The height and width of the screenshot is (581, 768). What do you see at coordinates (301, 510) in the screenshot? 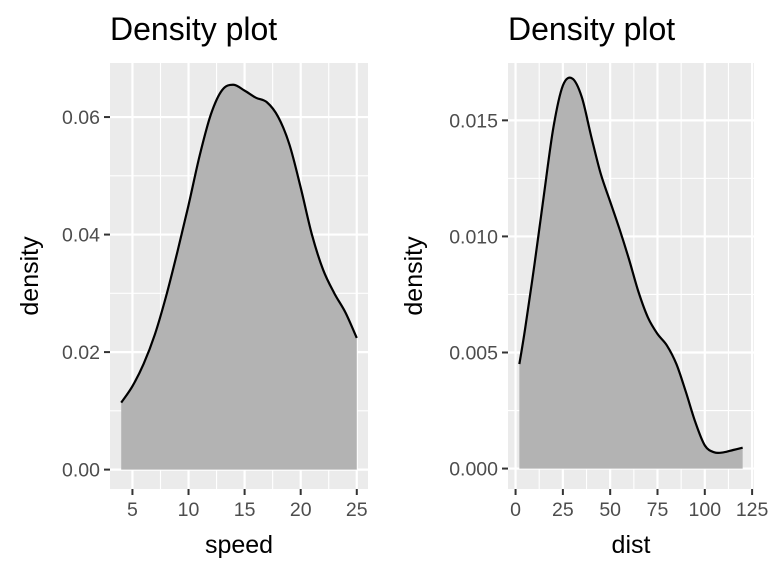
I see `speed-x-tick-label: 20` at bounding box center [301, 510].